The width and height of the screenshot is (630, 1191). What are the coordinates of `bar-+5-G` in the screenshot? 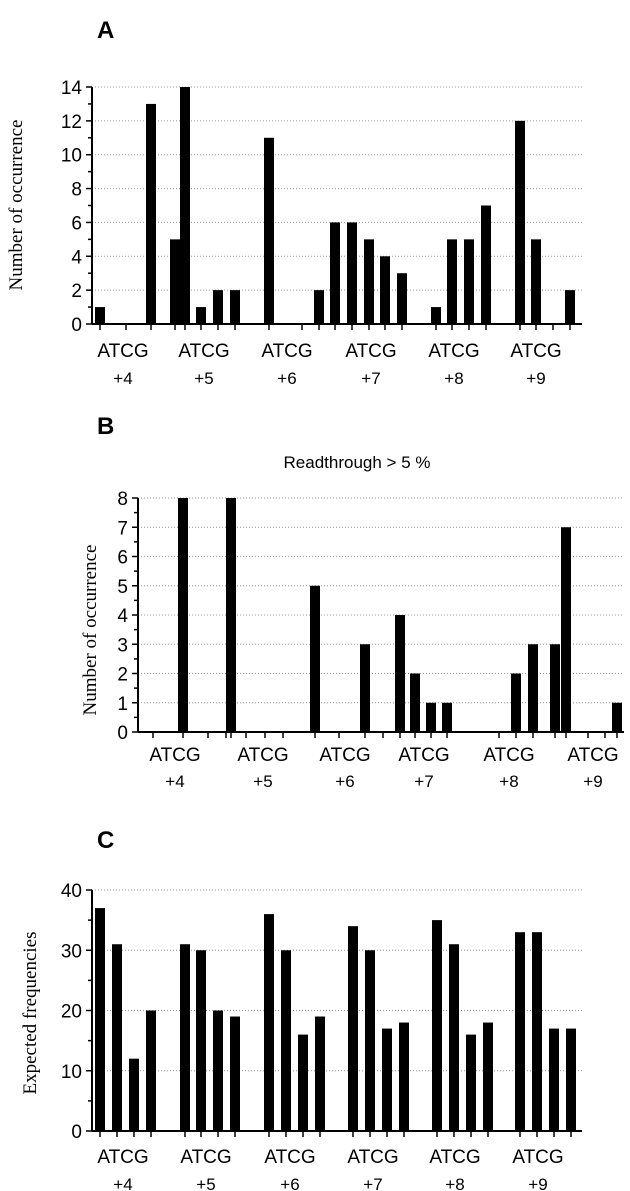 It's located at (235, 1073).